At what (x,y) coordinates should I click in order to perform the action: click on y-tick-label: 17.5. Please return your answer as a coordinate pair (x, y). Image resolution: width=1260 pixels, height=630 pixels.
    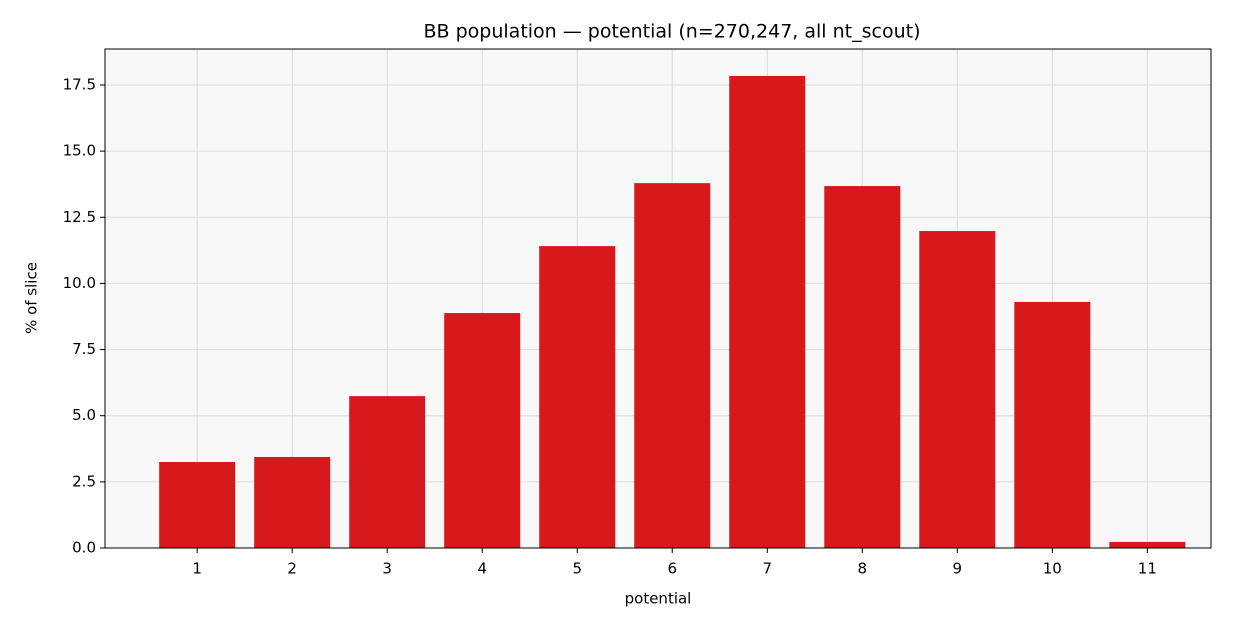
    Looking at the image, I should click on (79, 84).